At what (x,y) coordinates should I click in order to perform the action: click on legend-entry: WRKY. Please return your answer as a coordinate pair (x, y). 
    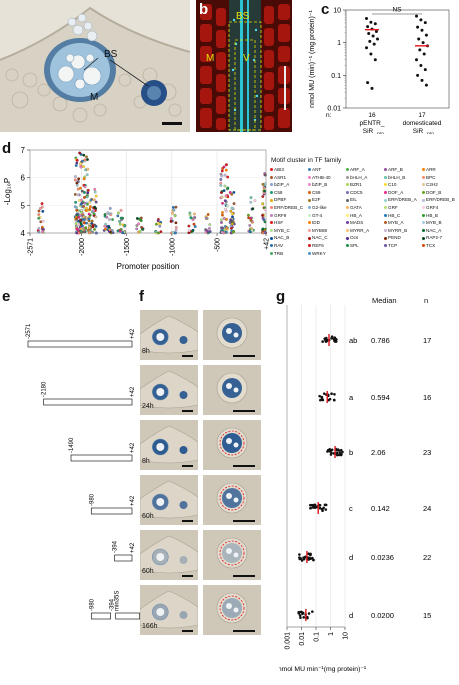
    Looking at the image, I should click on (317, 253).